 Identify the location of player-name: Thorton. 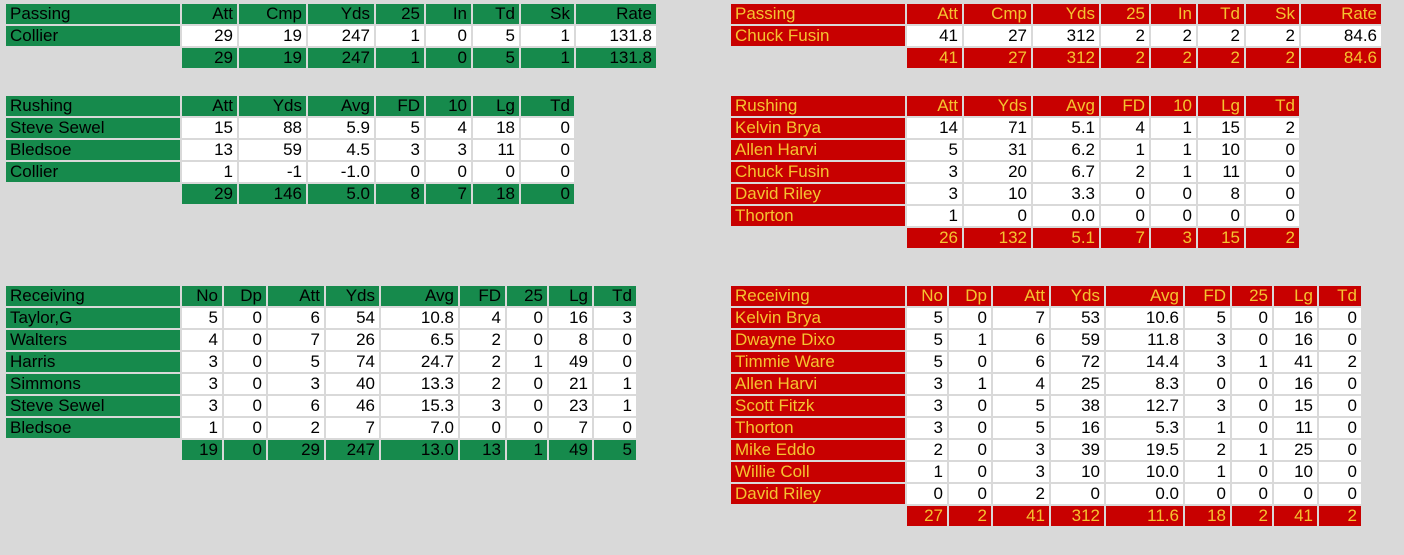
(818, 216).